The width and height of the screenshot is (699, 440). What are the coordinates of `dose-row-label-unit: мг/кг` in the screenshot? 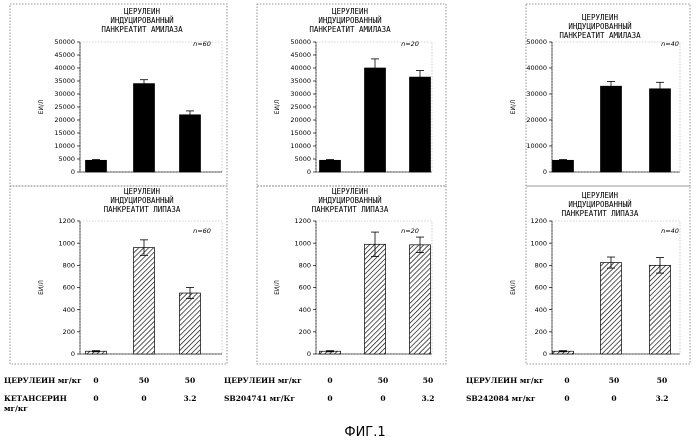 It's located at (16, 408).